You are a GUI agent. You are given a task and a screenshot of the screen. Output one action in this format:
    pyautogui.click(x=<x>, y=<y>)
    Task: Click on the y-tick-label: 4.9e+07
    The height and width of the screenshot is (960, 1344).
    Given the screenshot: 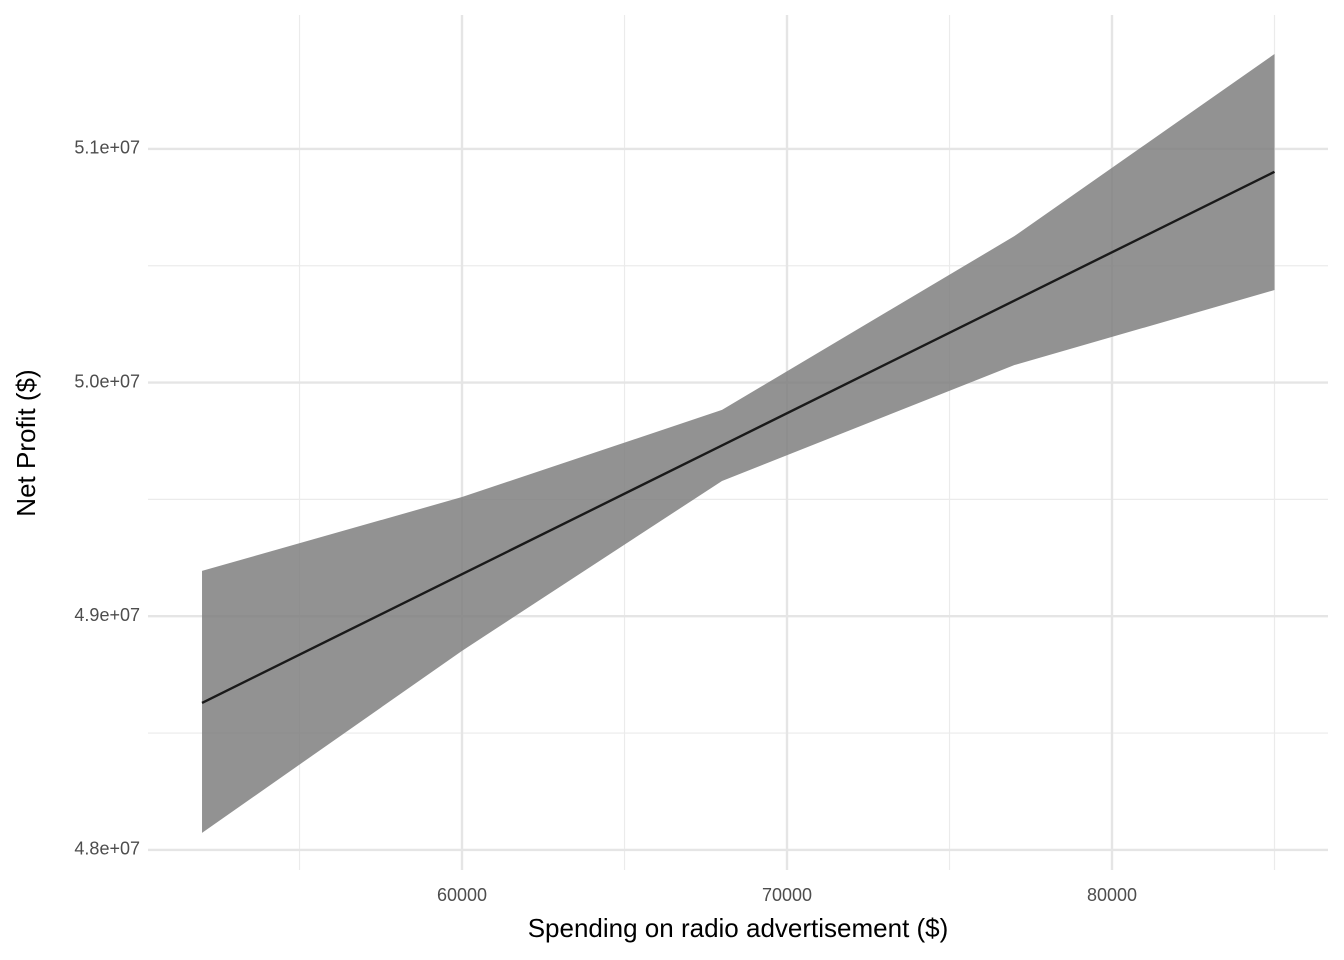 What is the action you would take?
    pyautogui.click(x=107, y=615)
    